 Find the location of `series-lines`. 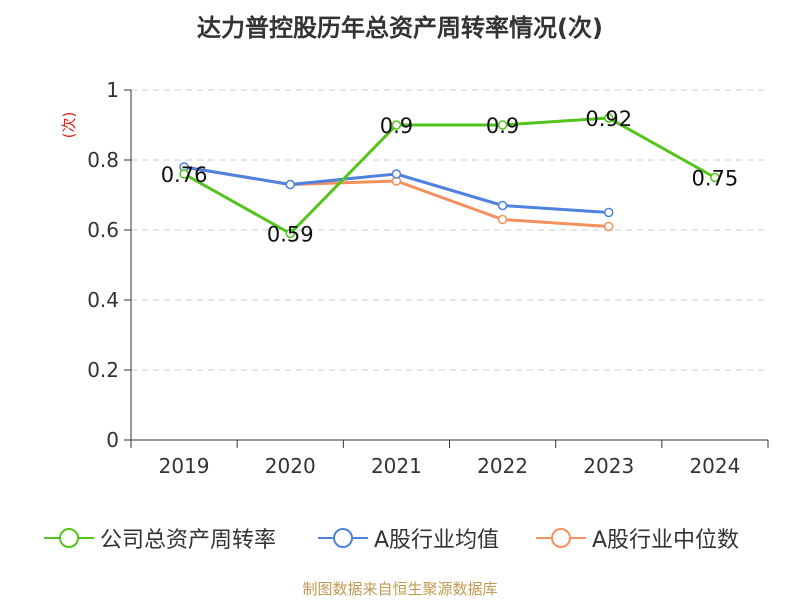

series-lines is located at coordinates (449, 176).